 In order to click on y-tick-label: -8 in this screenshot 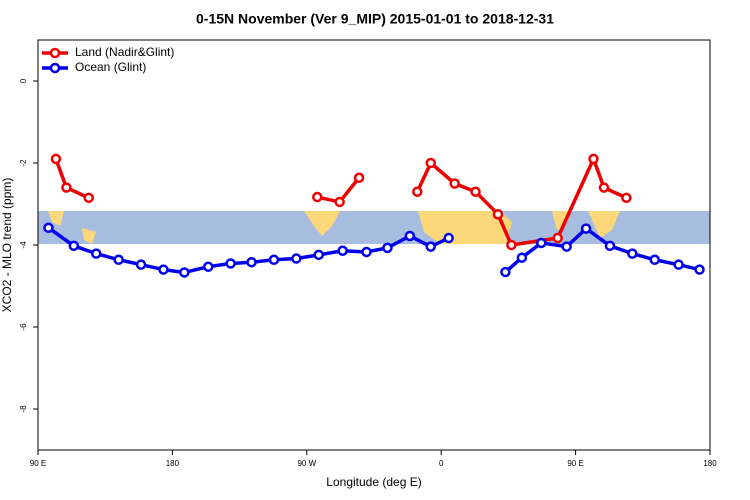, I will do `click(23, 409)`.